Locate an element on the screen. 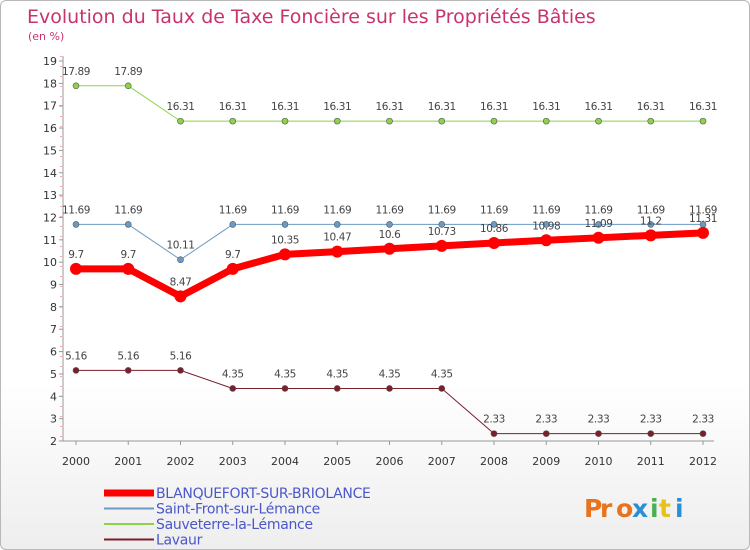 The width and height of the screenshot is (750, 550). data-label: 10.11 is located at coordinates (180, 246).